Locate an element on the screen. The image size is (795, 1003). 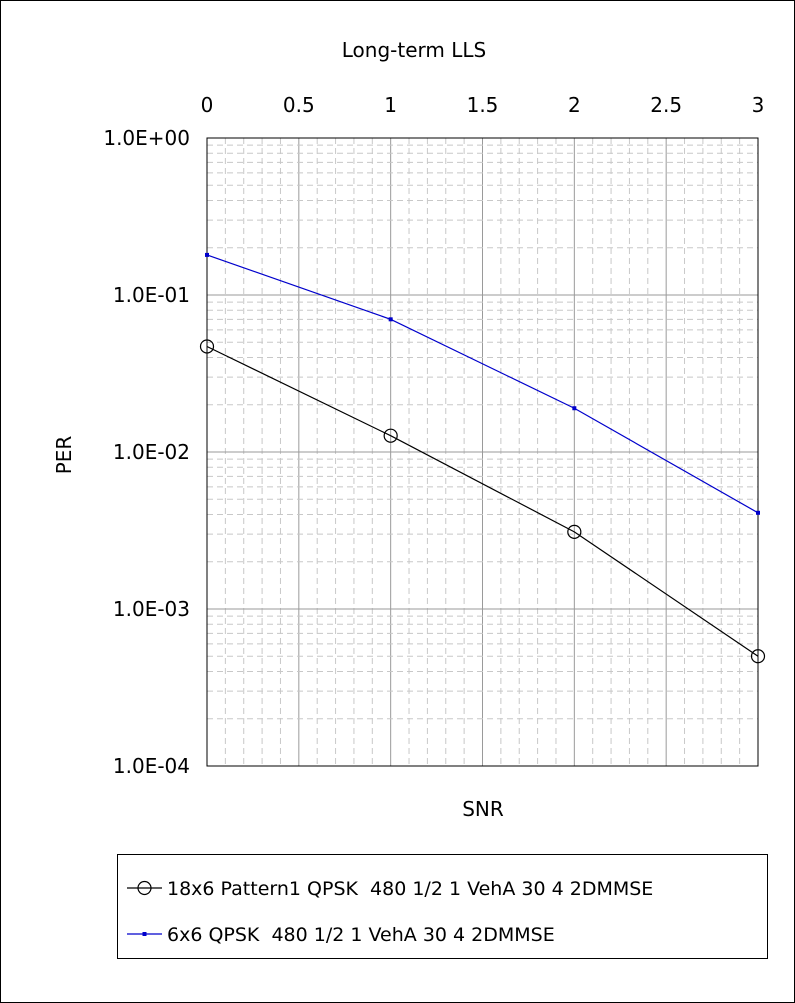
x-tick-label: 0 is located at coordinates (207, 105).